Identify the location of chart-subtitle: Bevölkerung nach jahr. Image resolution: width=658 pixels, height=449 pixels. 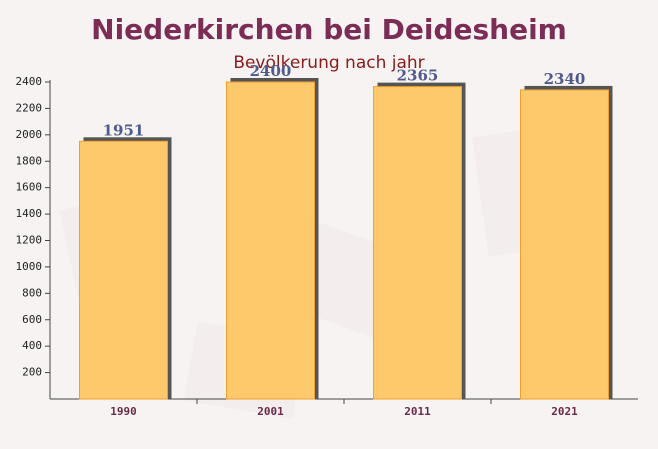
(328, 63).